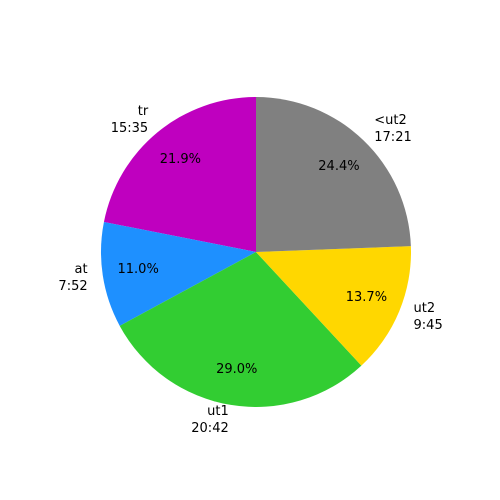 This screenshot has height=500, width=500. I want to click on percent-label: 21.9%, so click(180, 160).